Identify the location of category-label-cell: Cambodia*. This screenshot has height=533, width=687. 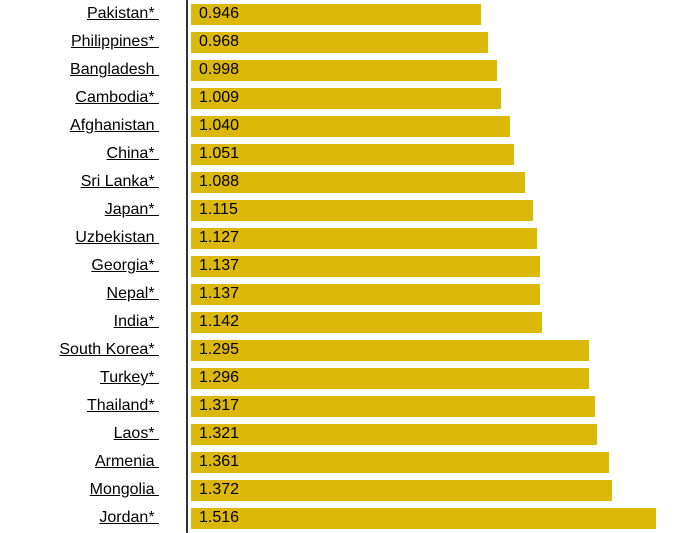
(93, 98).